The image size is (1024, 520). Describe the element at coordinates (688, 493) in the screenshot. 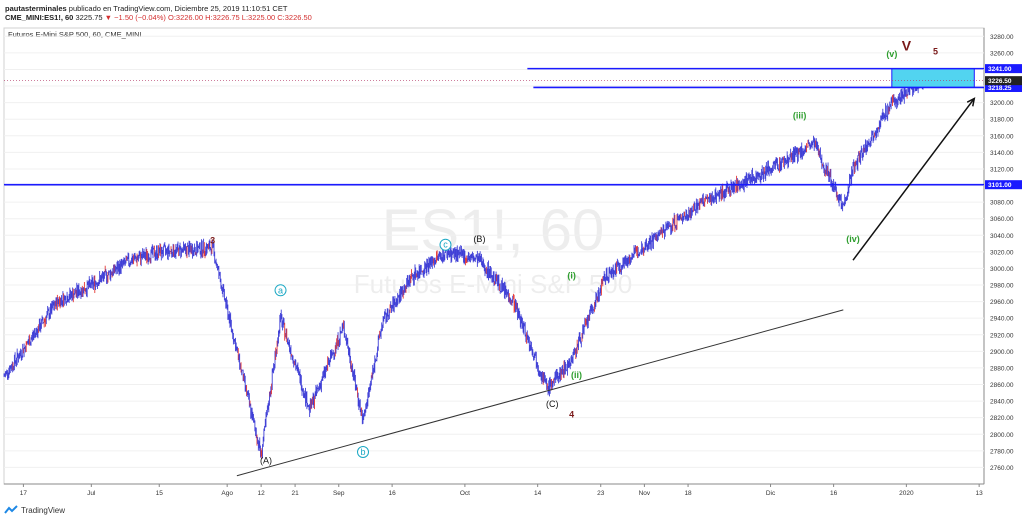

I see `x-tick-label: 18` at that location.